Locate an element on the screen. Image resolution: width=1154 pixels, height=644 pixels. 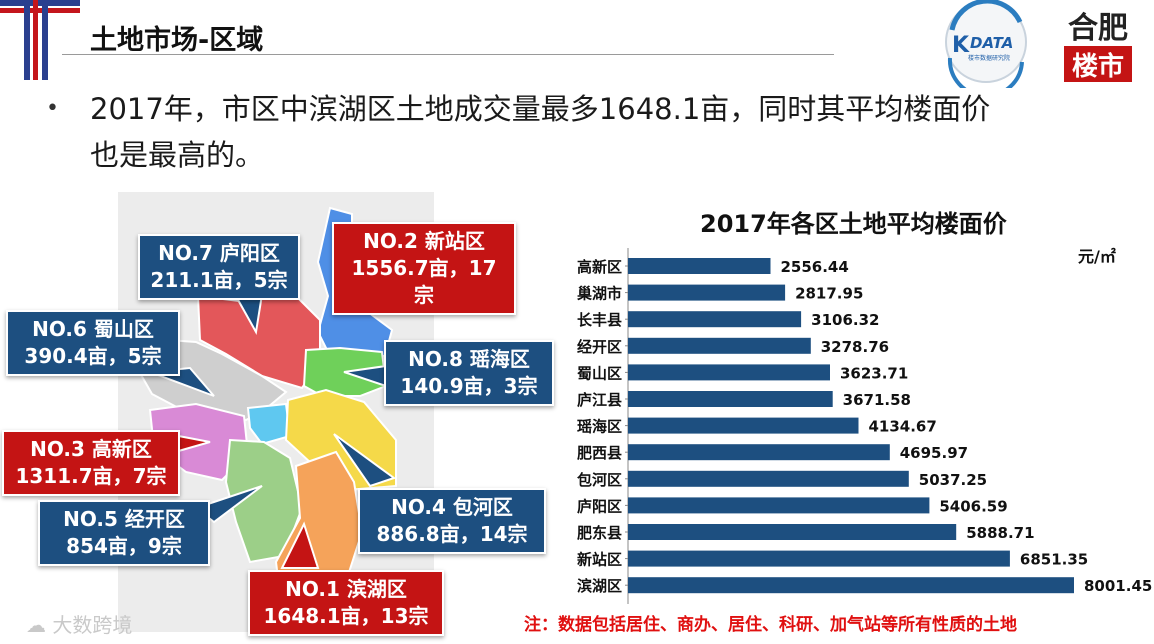
kdata-subtitle: 楼市数据研究院 is located at coordinates (989, 58).